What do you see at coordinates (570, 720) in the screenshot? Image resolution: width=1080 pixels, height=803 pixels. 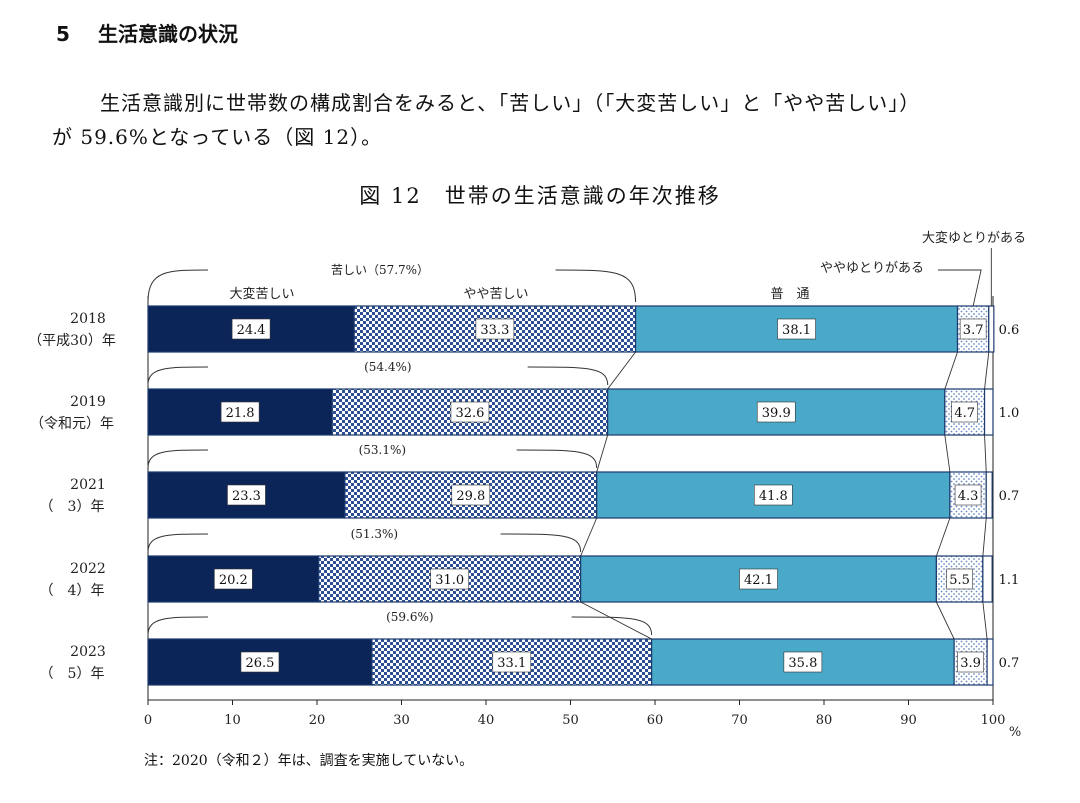 I see `x-tick-label: 50` at bounding box center [570, 720].